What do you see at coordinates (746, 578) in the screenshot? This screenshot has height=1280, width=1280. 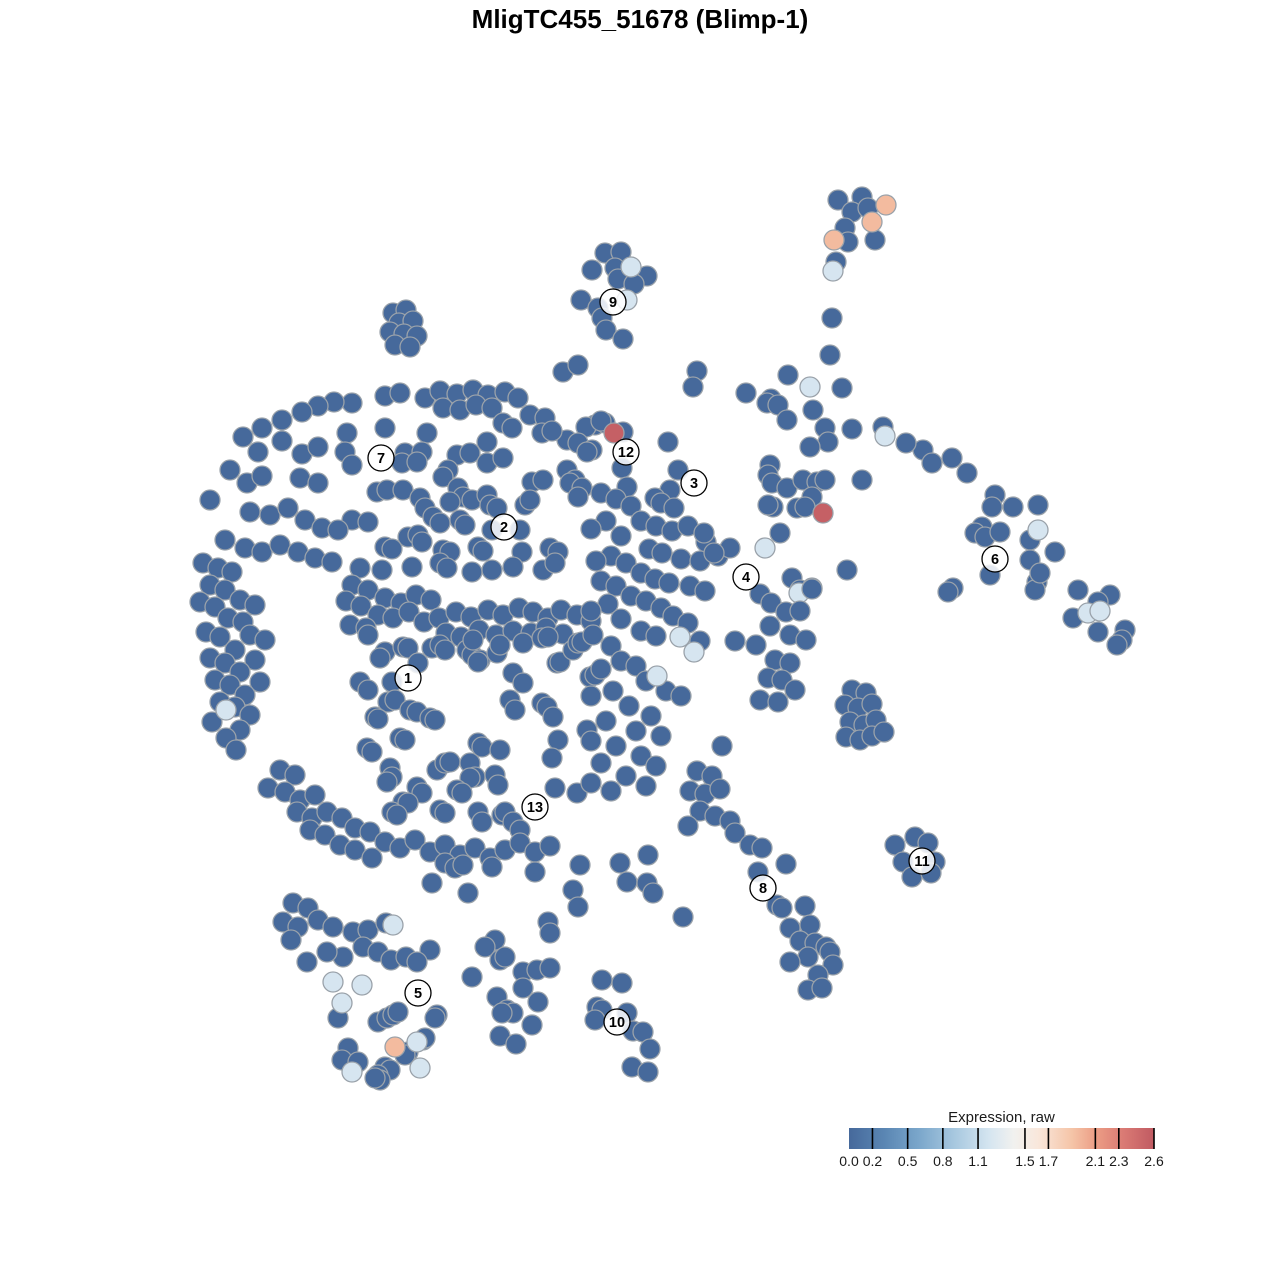 I see `cluster-label-text: 4` at bounding box center [746, 578].